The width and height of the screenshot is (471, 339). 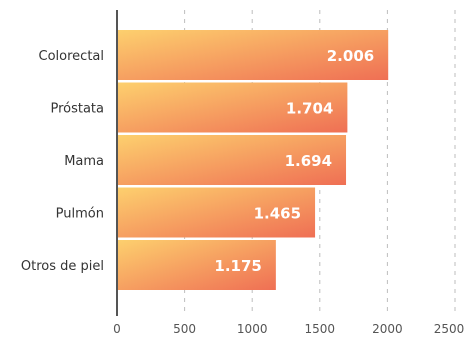 I want to click on category-label-3: Pulmón, so click(x=80, y=214).